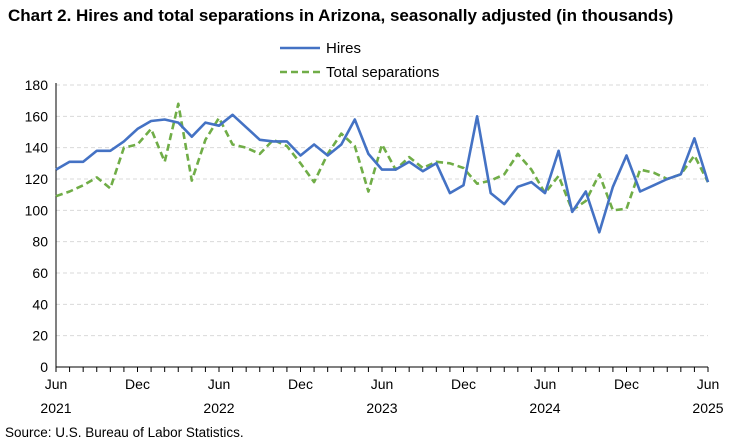 The image size is (750, 445). I want to click on legend-label: Total separations, so click(382, 72).